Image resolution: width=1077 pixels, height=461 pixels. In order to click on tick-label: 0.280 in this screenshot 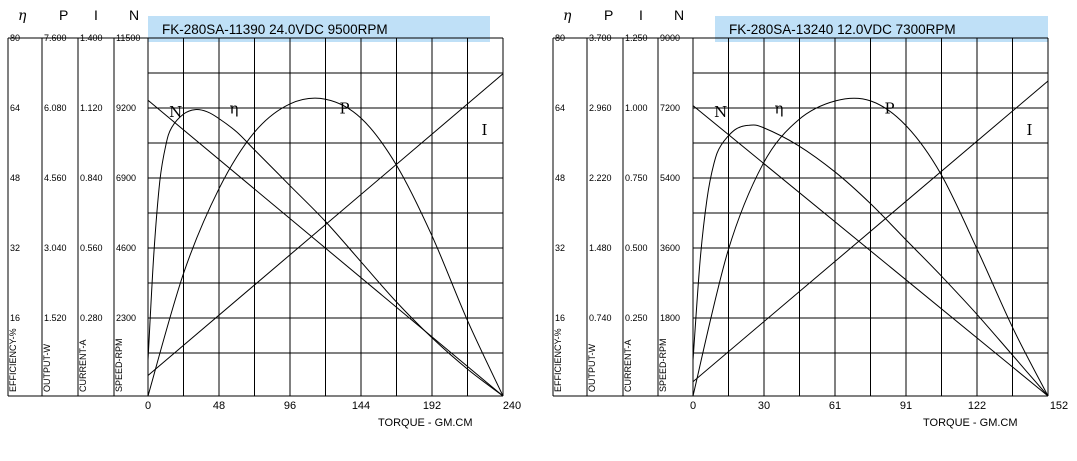, I will do `click(91, 318)`.